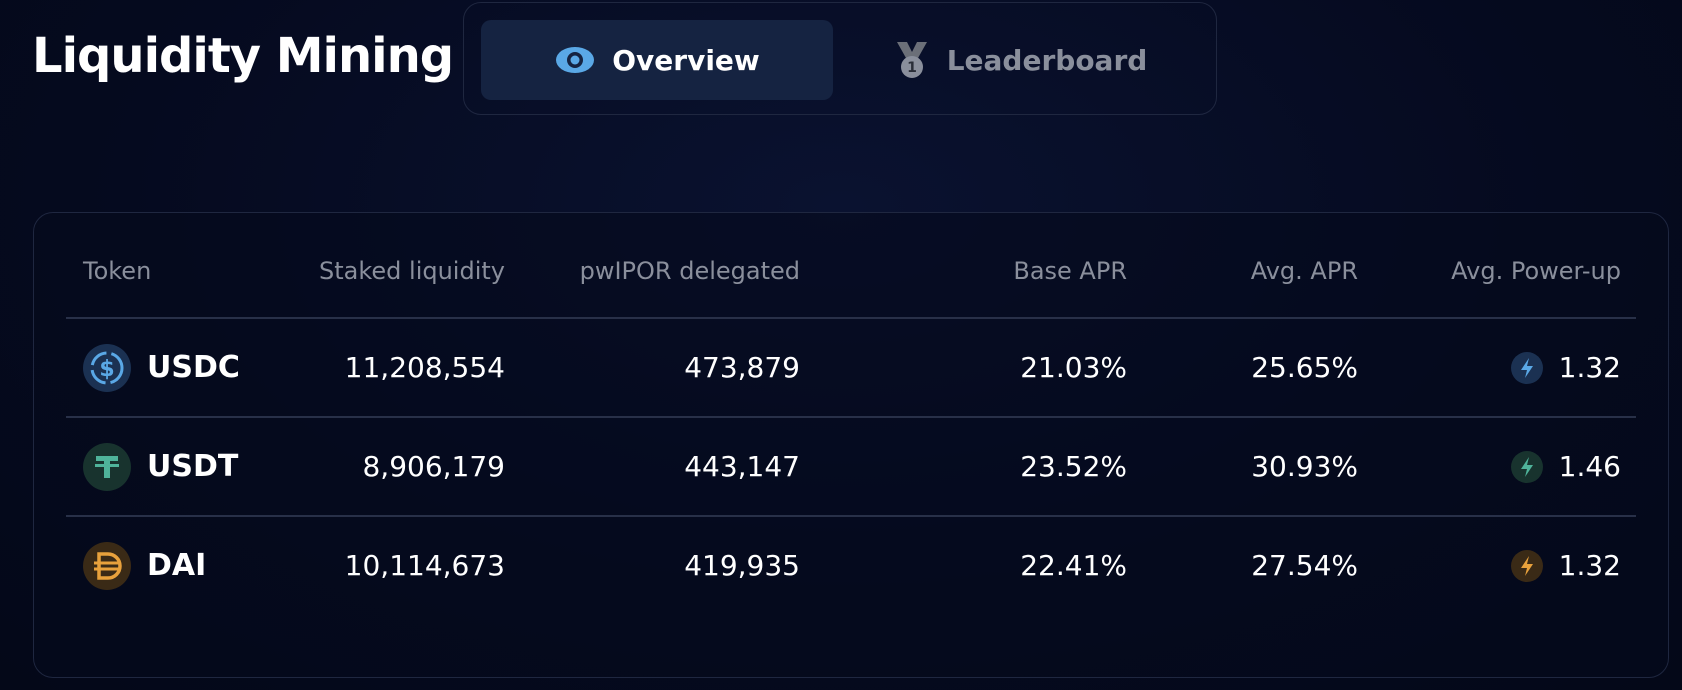 The height and width of the screenshot is (690, 1682). Describe the element at coordinates (1047, 60) in the screenshot. I see `tab-label: Leaderboard` at that location.